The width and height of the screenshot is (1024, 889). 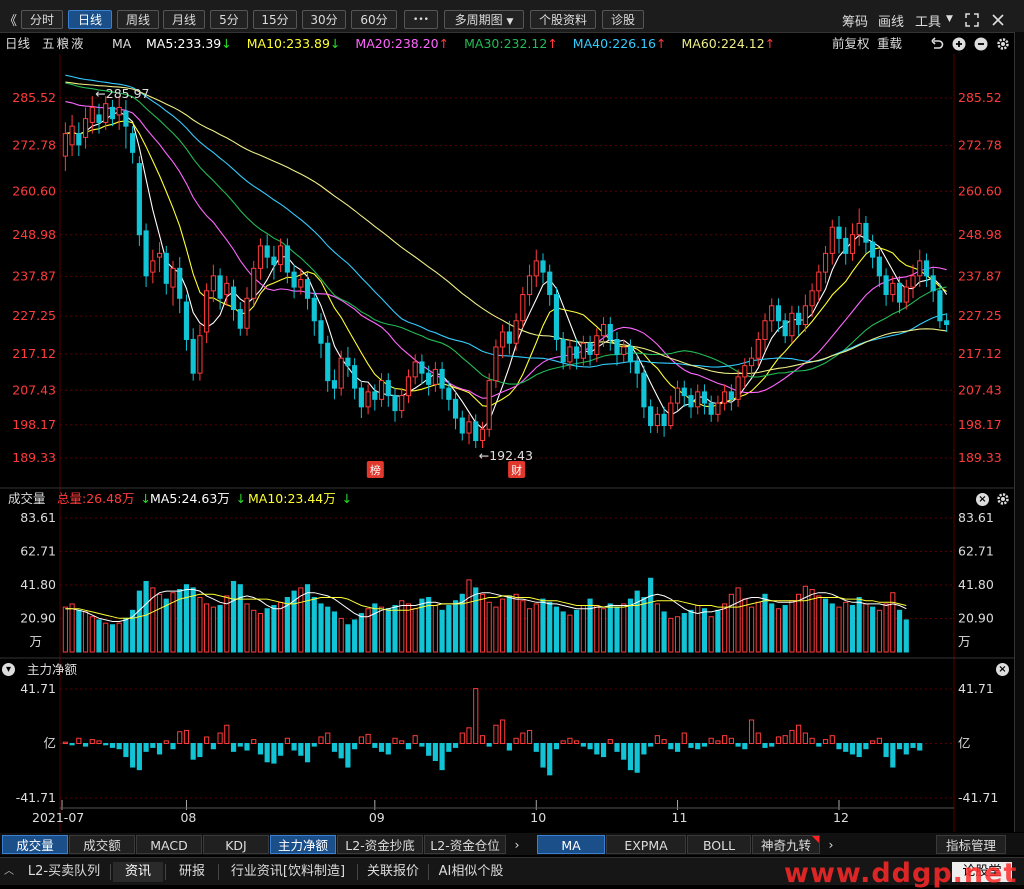 I want to click on tab-macd: MACD, so click(x=169, y=844).